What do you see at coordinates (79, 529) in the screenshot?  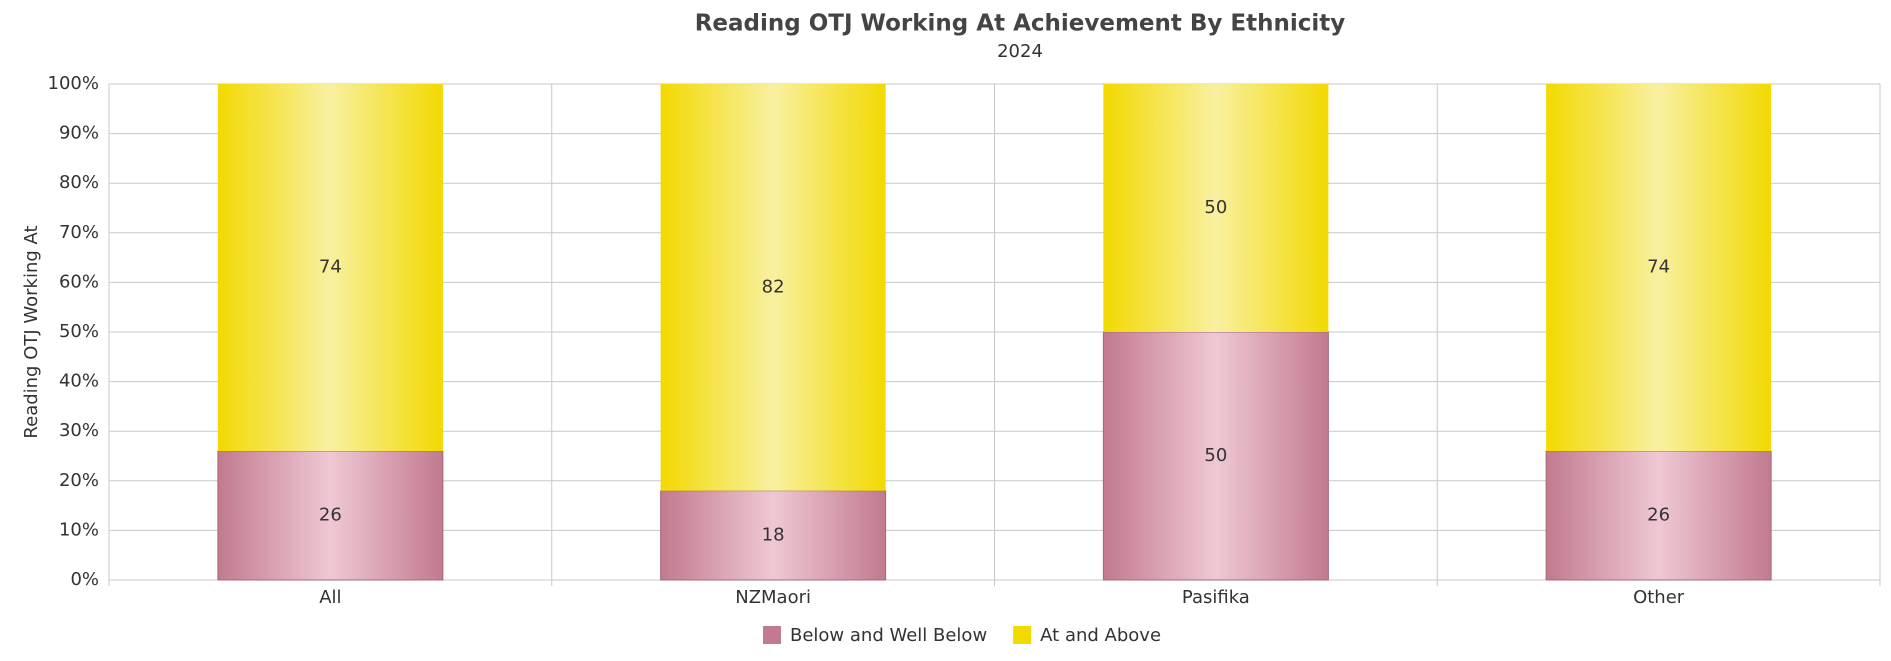 I see `y-tick-label: 10%` at bounding box center [79, 529].